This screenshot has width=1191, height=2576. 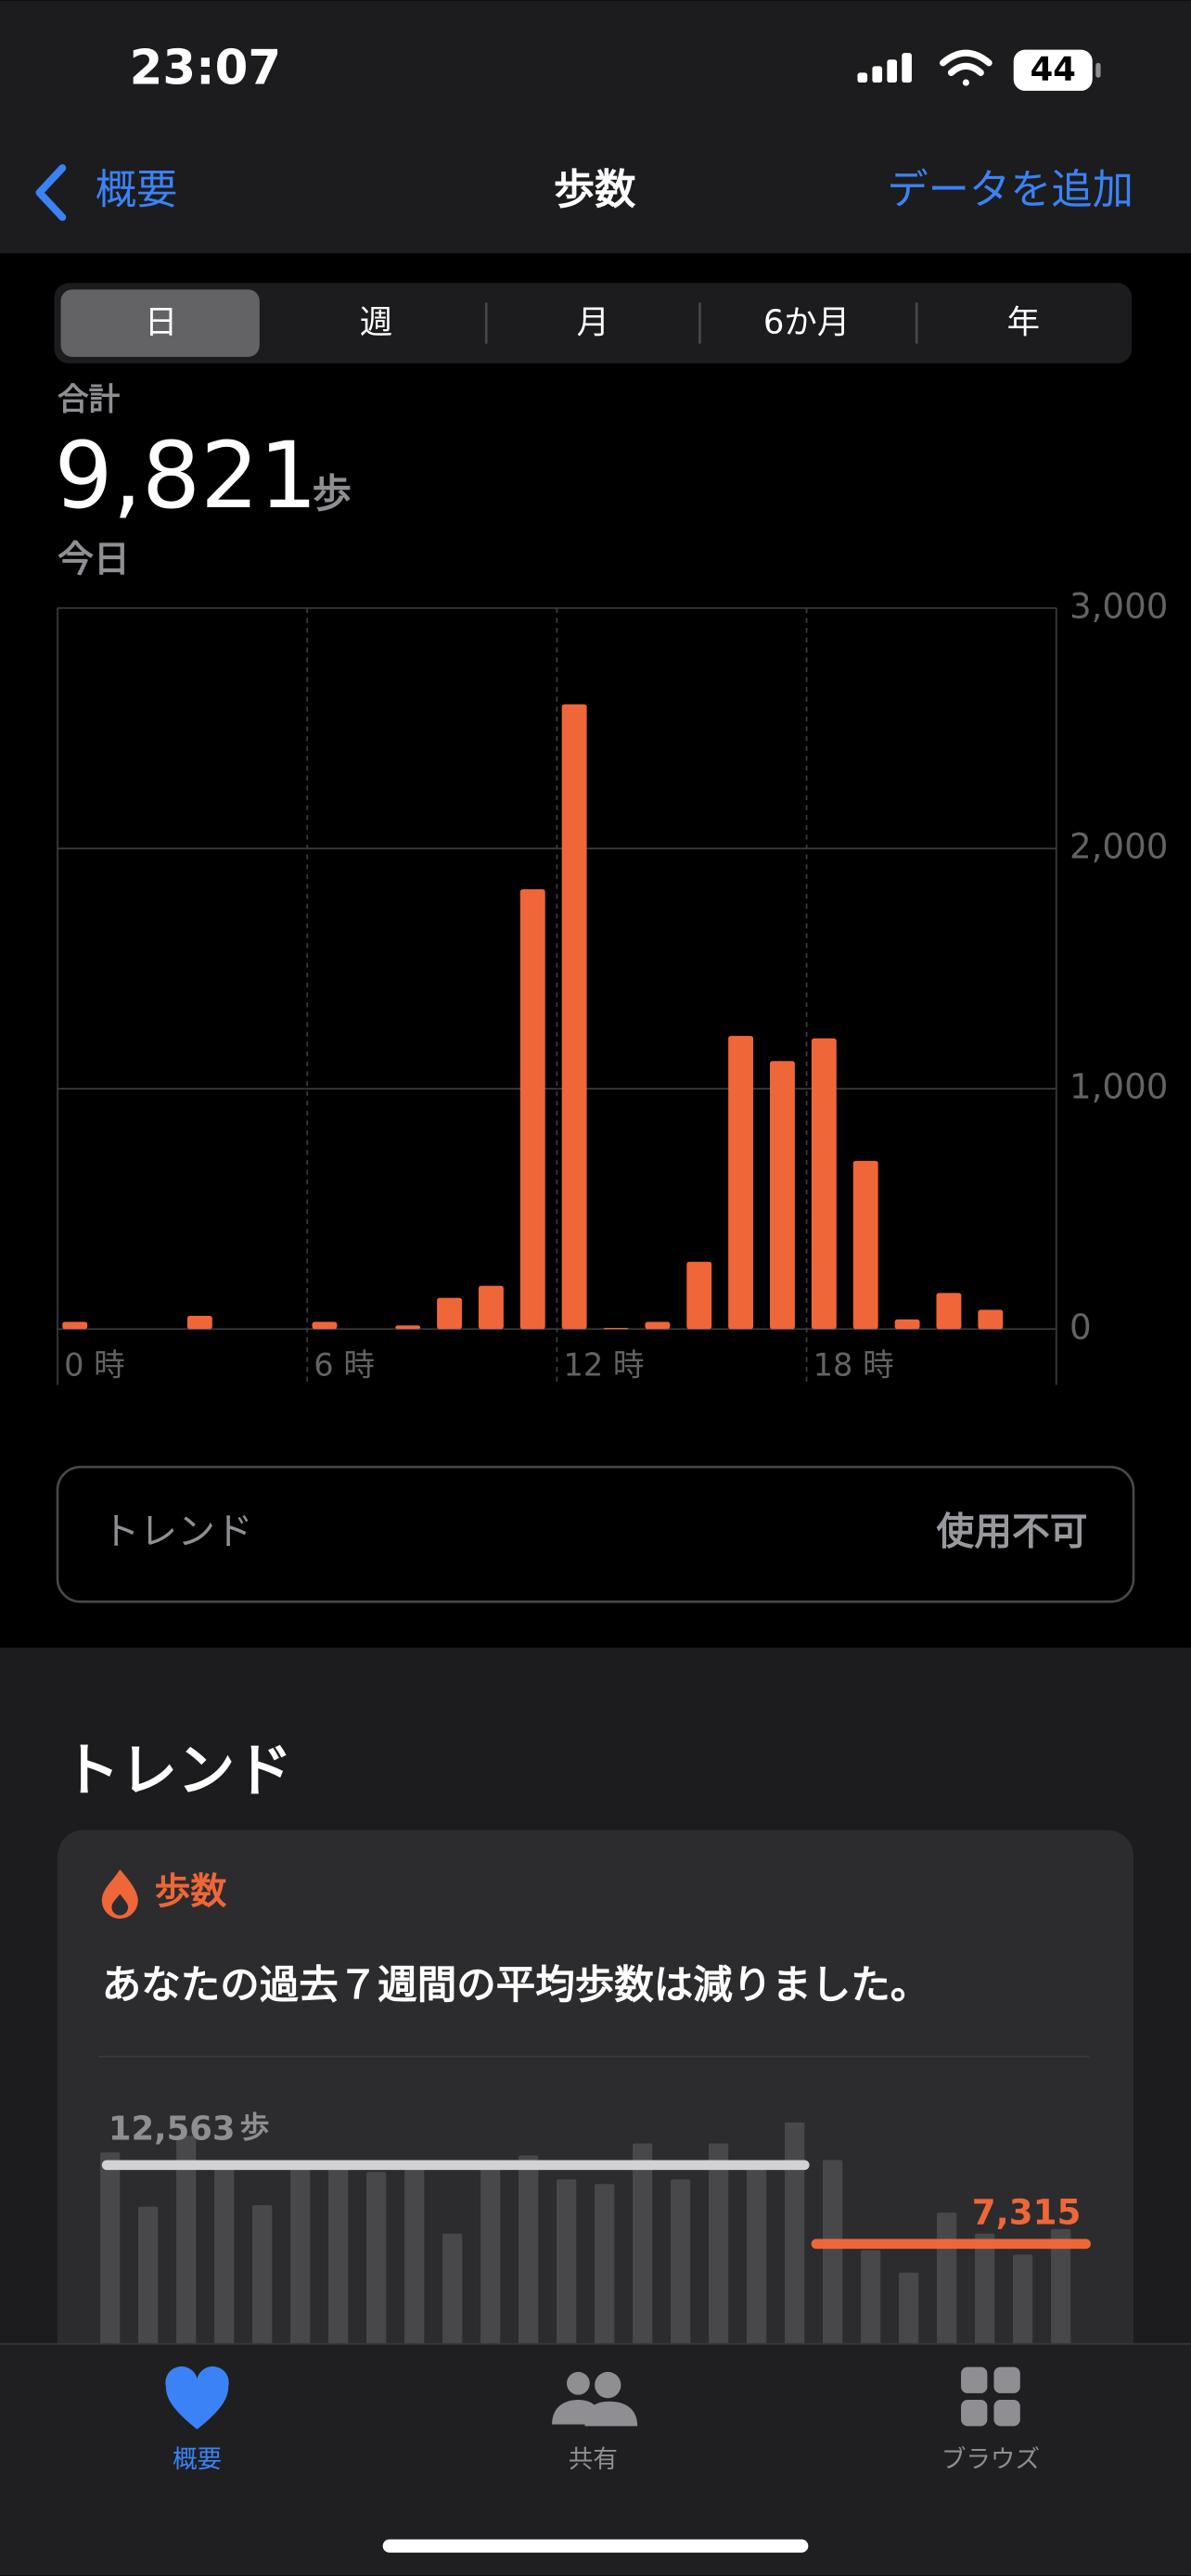 What do you see at coordinates (197, 2397) in the screenshot?
I see `tab-icon-summary` at bounding box center [197, 2397].